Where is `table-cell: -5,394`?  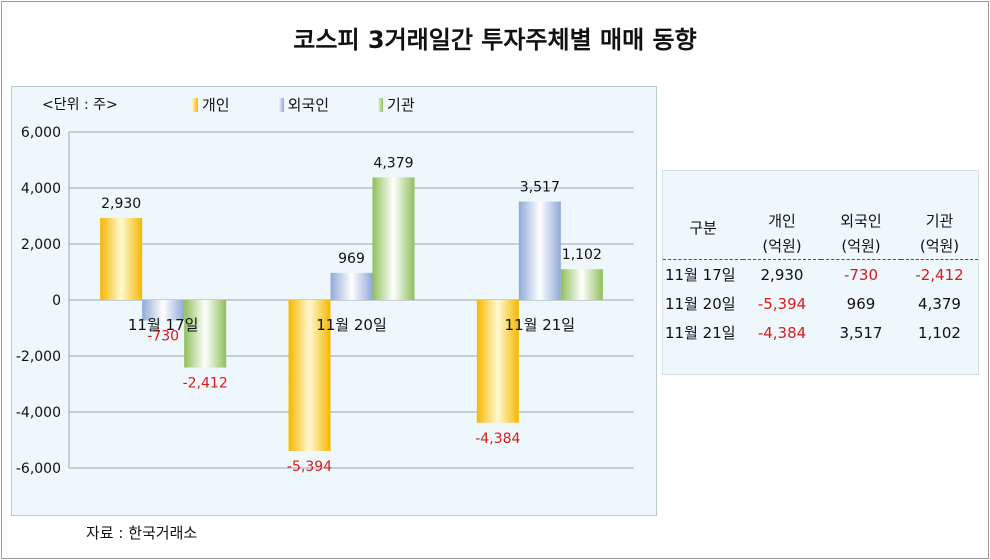
table-cell: -5,394 is located at coordinates (782, 303).